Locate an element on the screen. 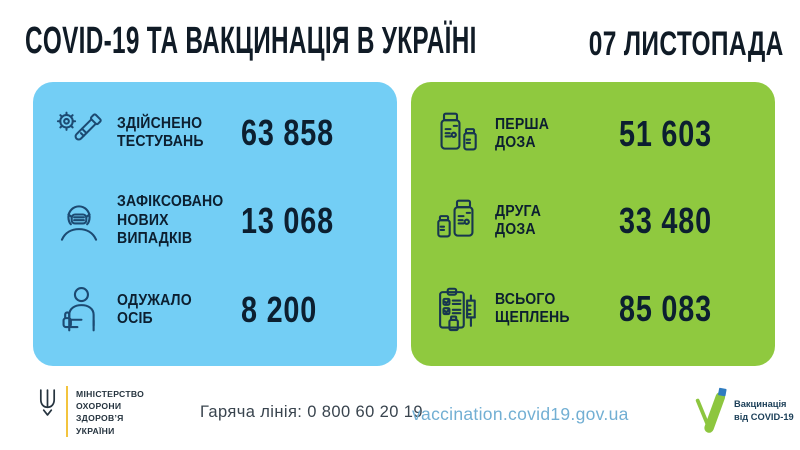 Image resolution: width=800 pixels, height=450 pixels. stat-label: ВСЬОГО ЩЕПЛЕНЬ is located at coordinates (532, 308).